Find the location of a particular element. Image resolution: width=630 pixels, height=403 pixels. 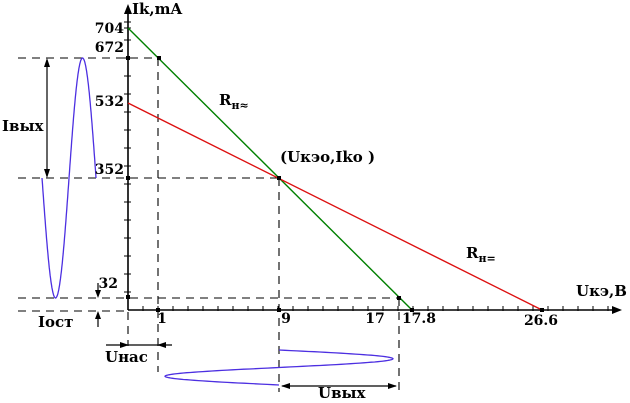

x-tick-17: 17 is located at coordinates (375, 319).